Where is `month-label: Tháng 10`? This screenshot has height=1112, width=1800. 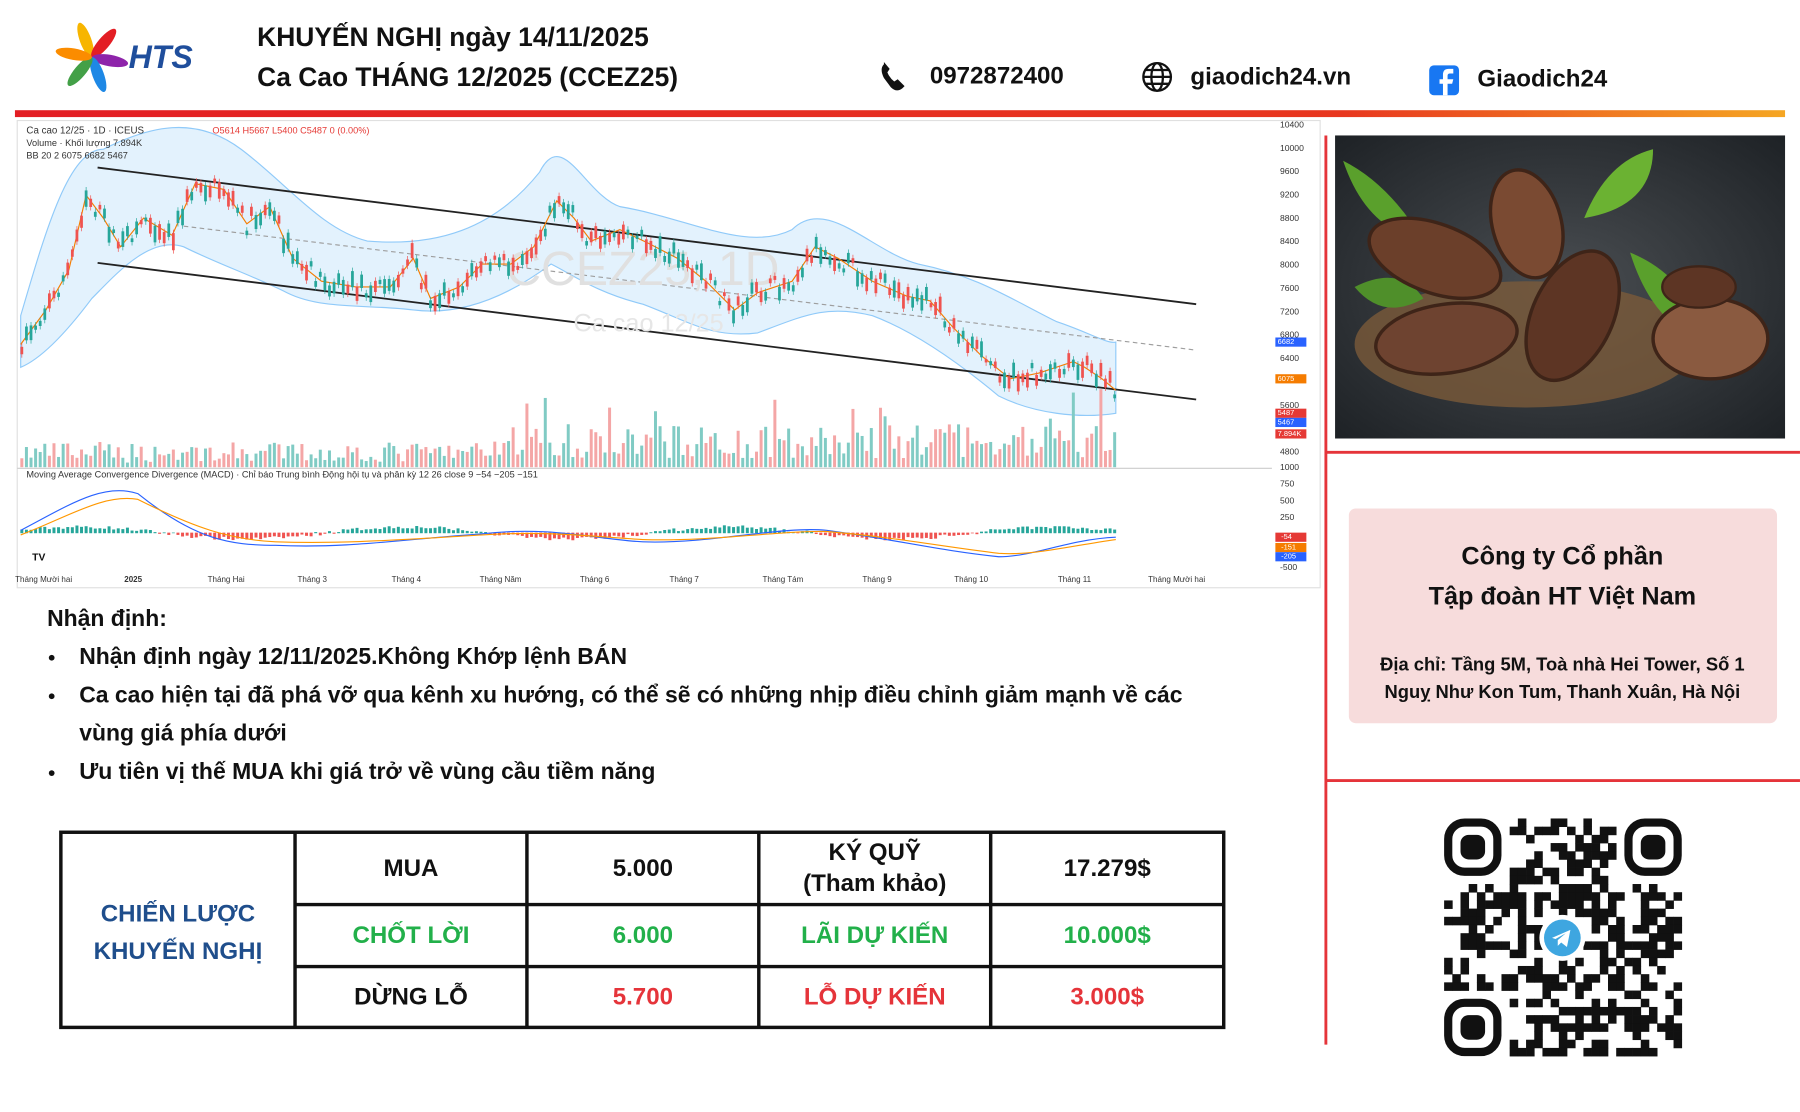 month-label: Tháng 10 is located at coordinates (971, 579).